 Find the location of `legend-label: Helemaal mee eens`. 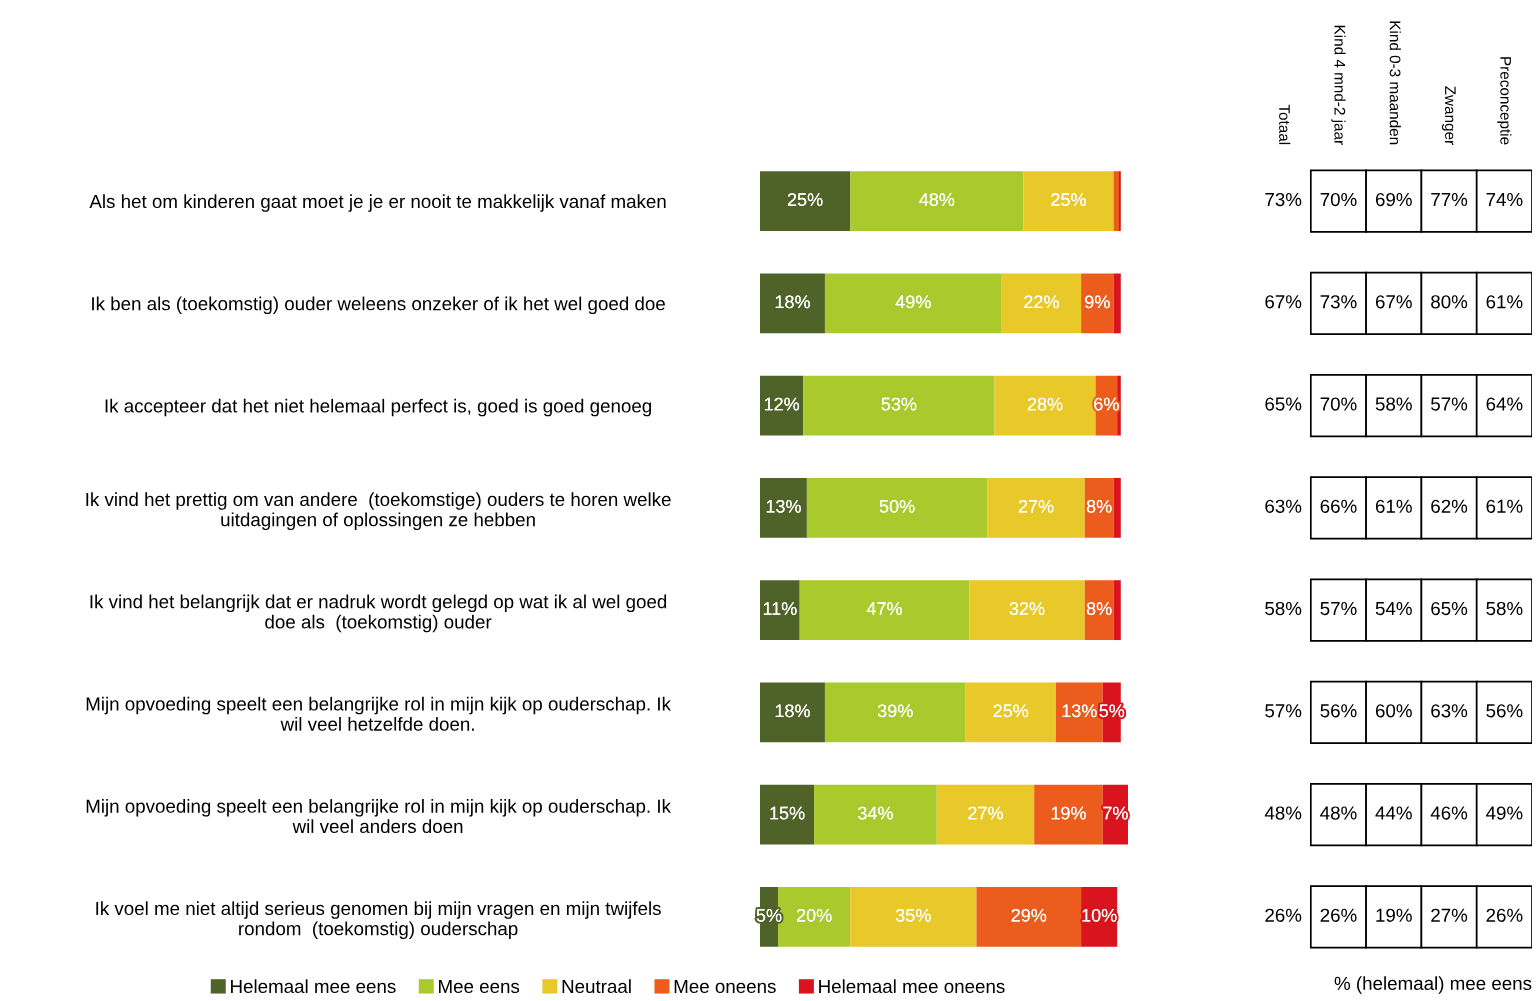

legend-label: Helemaal mee eens is located at coordinates (313, 986).